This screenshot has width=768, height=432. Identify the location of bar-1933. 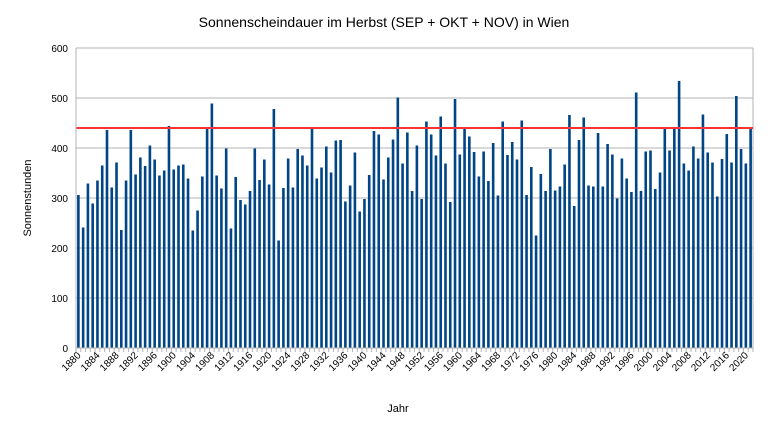
(331, 260).